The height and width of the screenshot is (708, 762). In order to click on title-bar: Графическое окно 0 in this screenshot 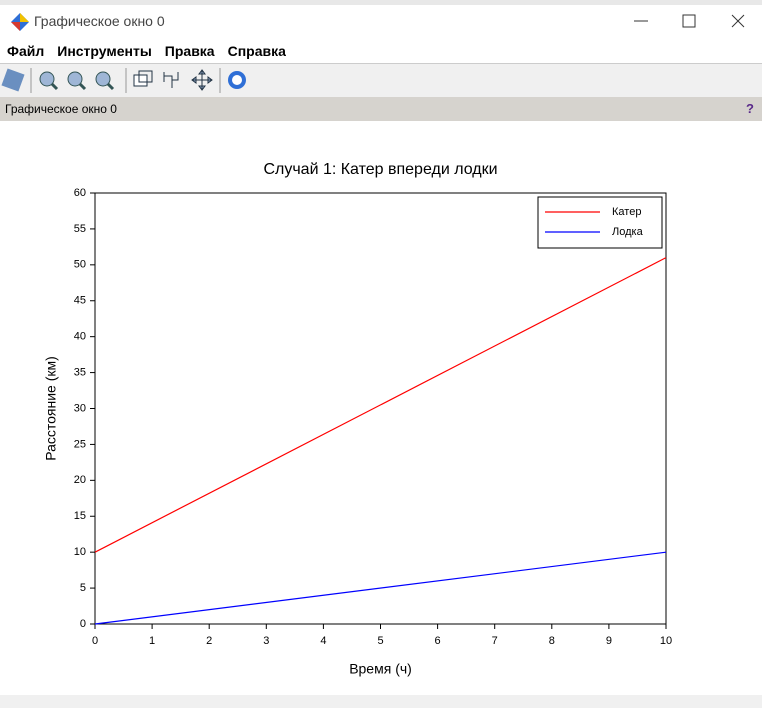, I will do `click(381, 21)`.